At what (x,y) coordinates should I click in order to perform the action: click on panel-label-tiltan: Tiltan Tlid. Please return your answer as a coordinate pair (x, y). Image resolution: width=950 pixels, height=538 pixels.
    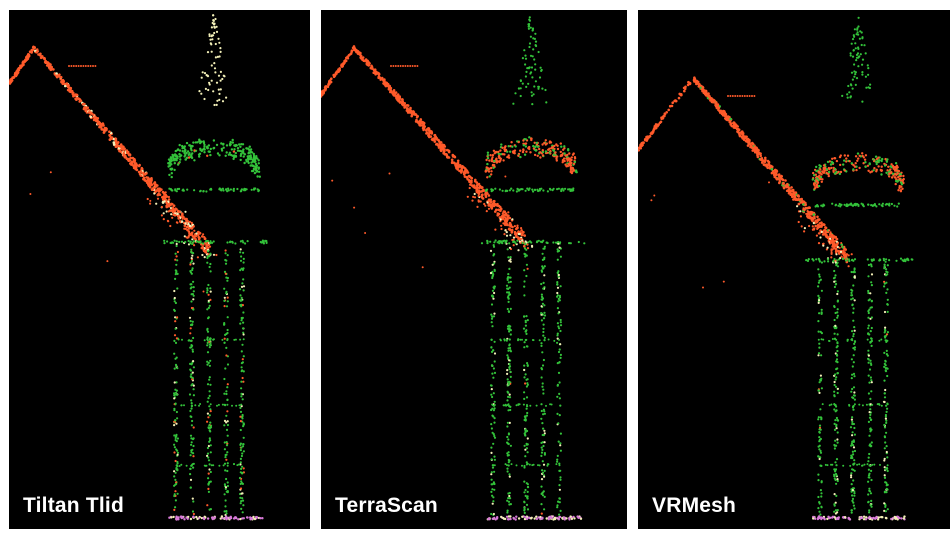
    Looking at the image, I should click on (73, 505).